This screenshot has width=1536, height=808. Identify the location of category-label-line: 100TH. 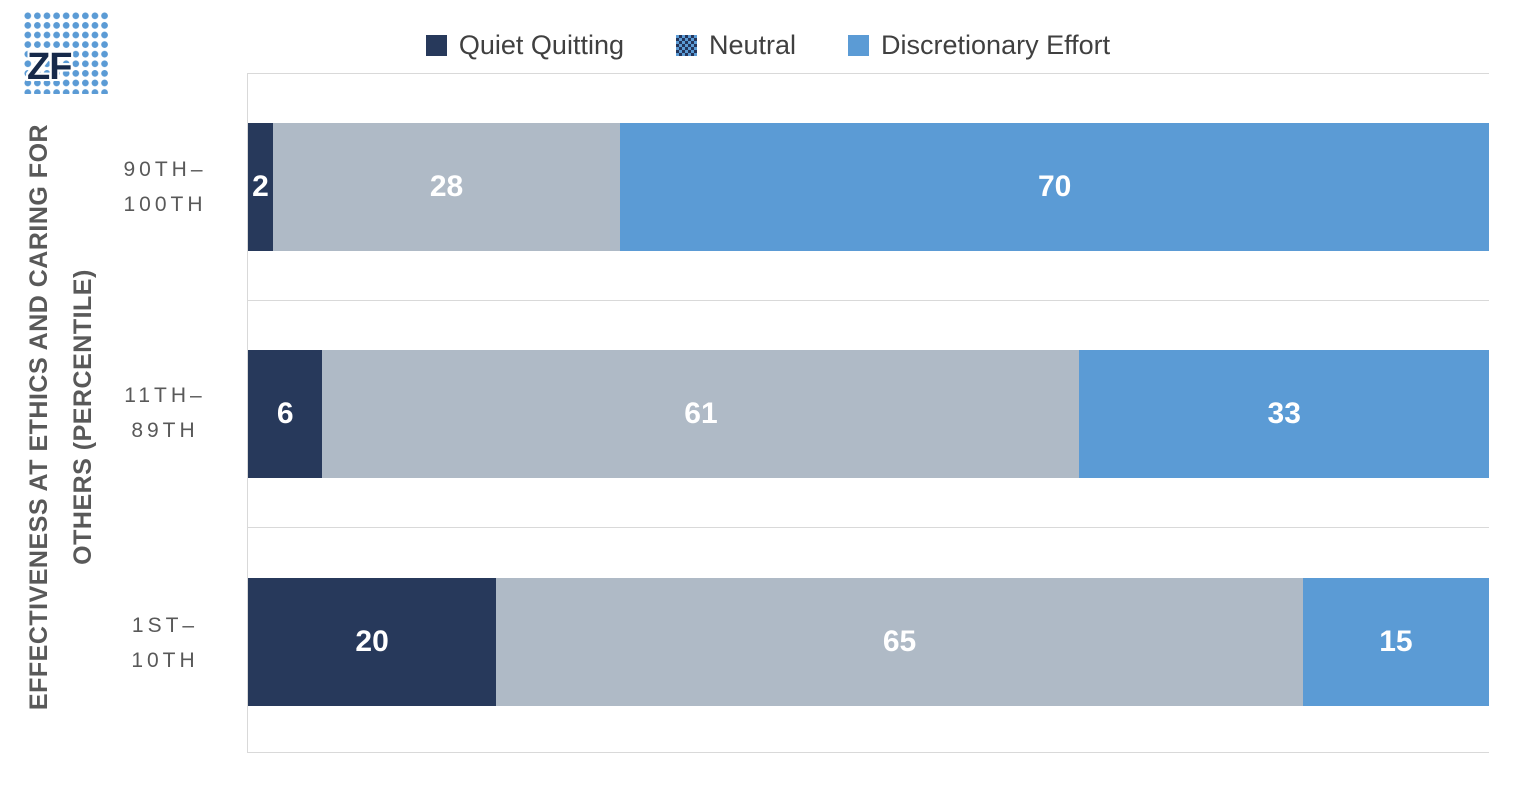
(165, 204).